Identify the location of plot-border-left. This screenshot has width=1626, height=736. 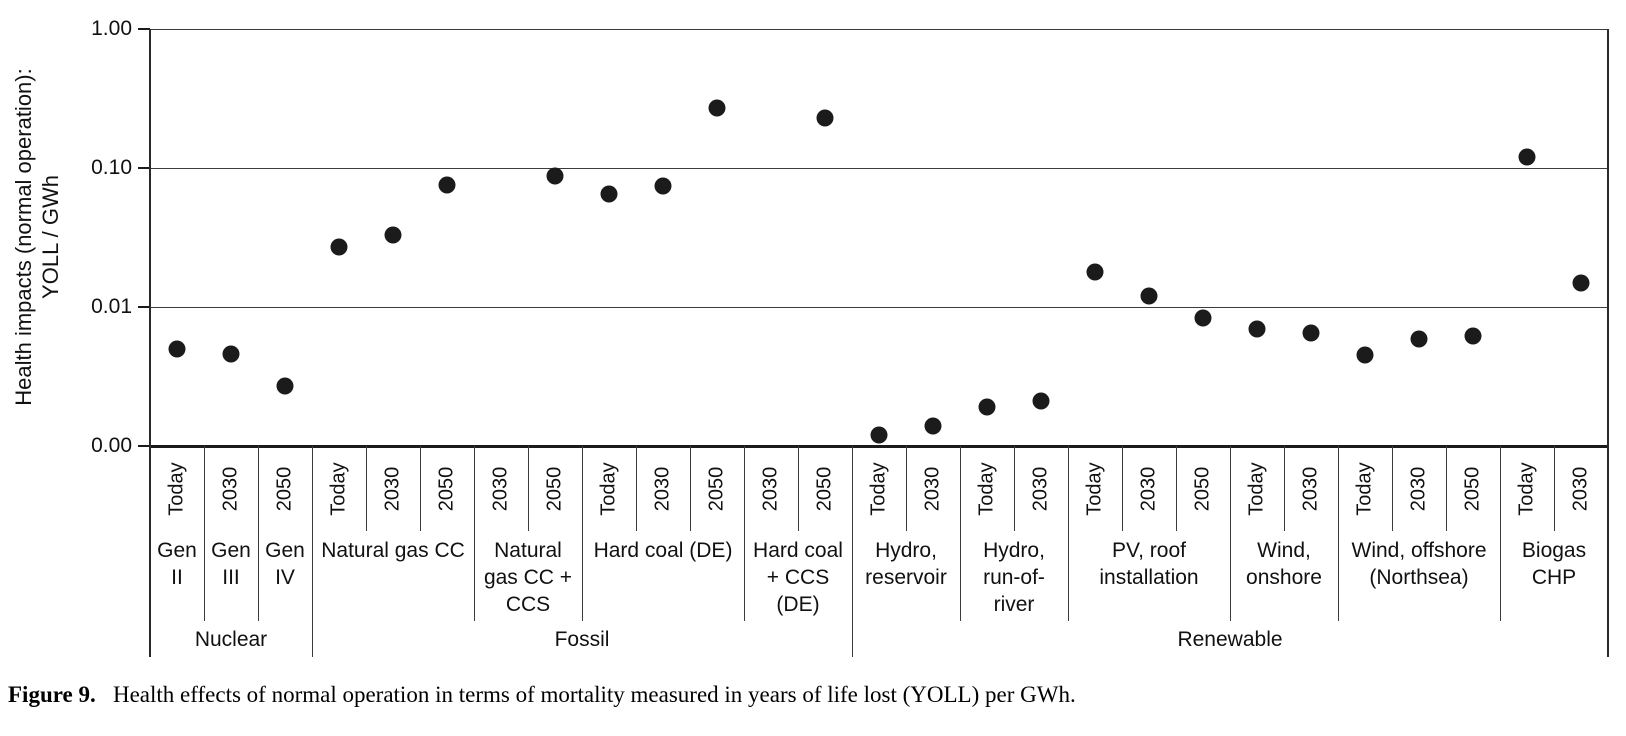
(150, 343).